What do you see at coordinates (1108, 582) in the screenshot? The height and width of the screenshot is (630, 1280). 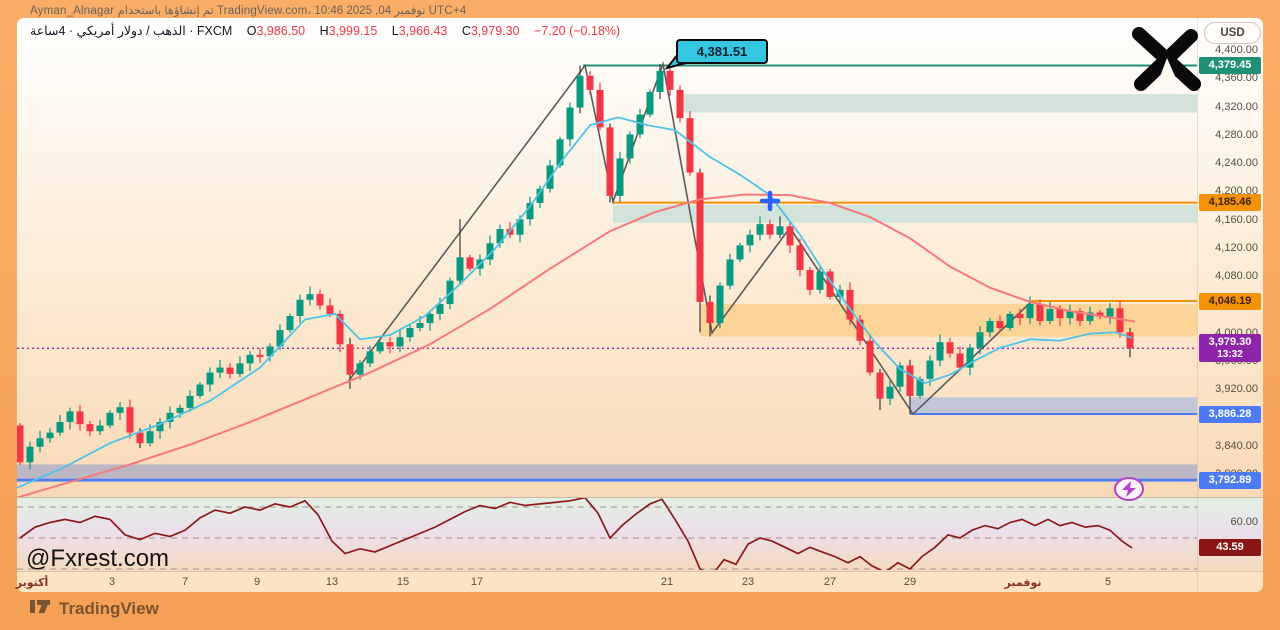 I see `time-label-5: 5` at bounding box center [1108, 582].